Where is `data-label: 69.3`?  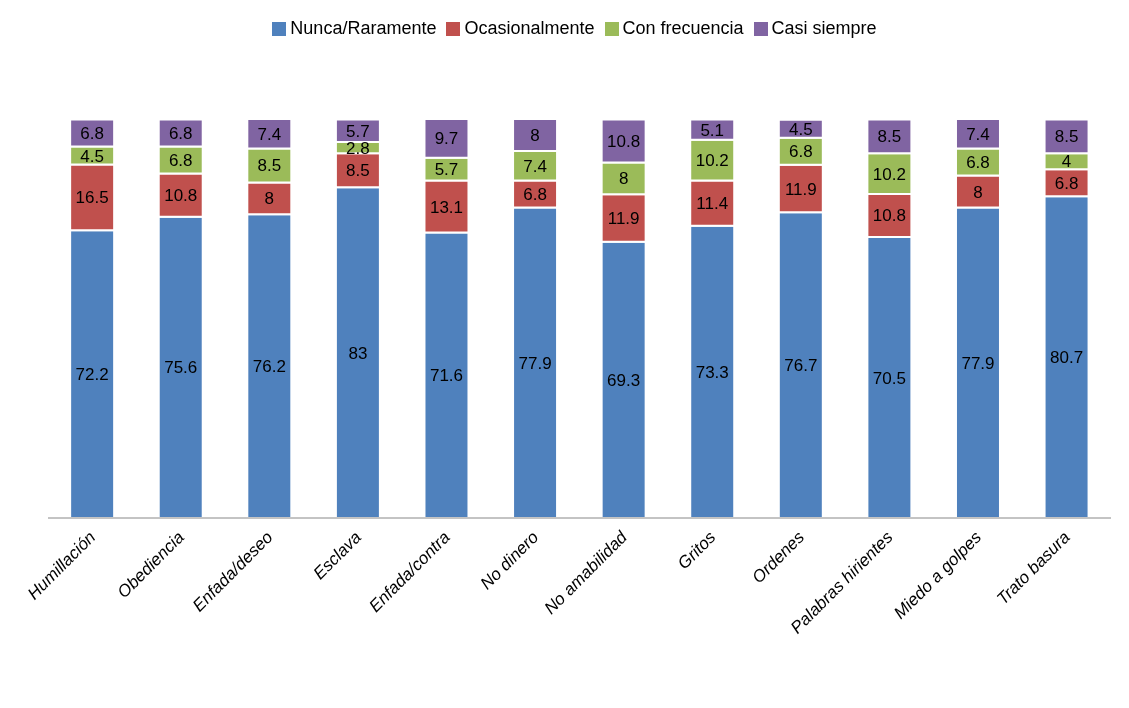
data-label: 69.3 is located at coordinates (624, 380).